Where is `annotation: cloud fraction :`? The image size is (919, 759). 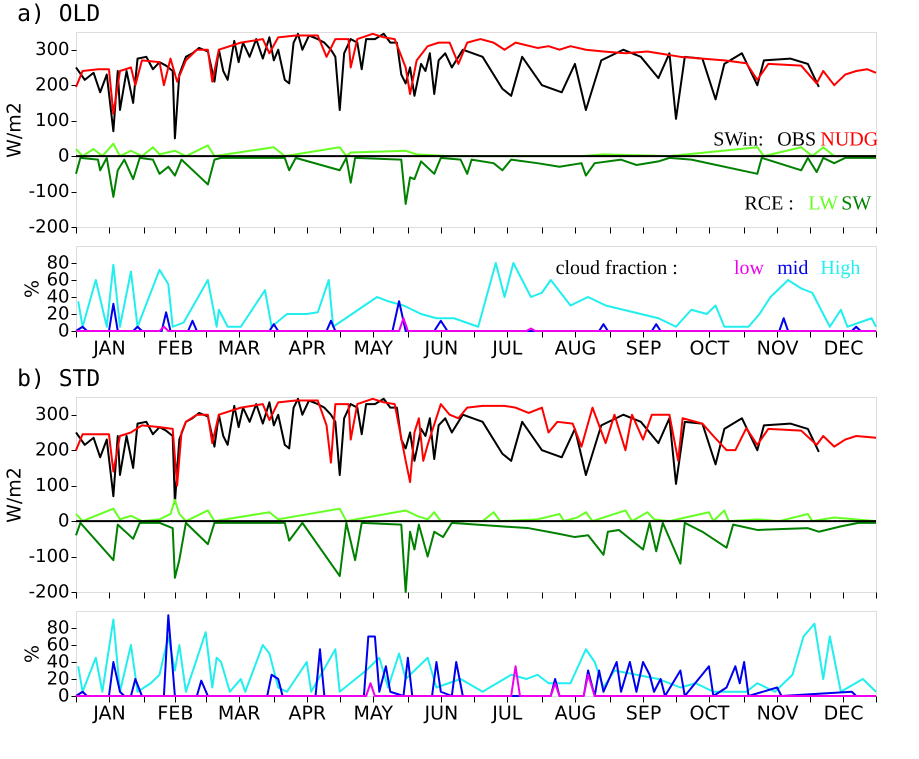 annotation: cloud fraction : is located at coordinates (617, 268).